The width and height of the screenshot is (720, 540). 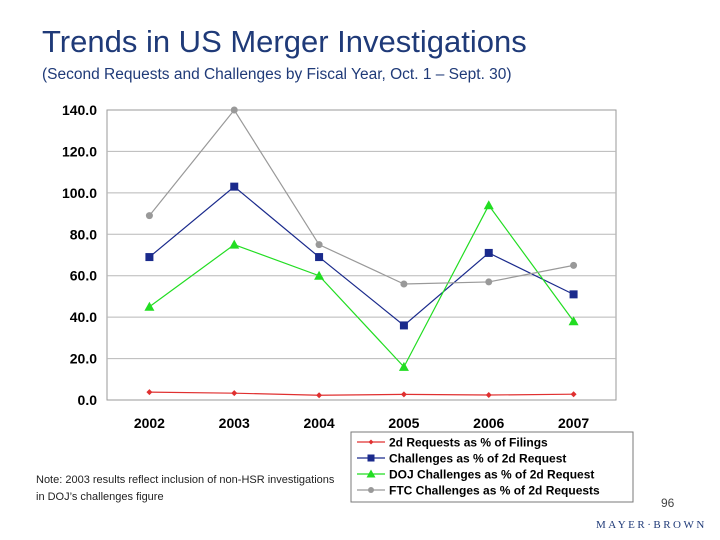 I want to click on brand-logo: MAYER·BROWN, so click(x=651, y=525).